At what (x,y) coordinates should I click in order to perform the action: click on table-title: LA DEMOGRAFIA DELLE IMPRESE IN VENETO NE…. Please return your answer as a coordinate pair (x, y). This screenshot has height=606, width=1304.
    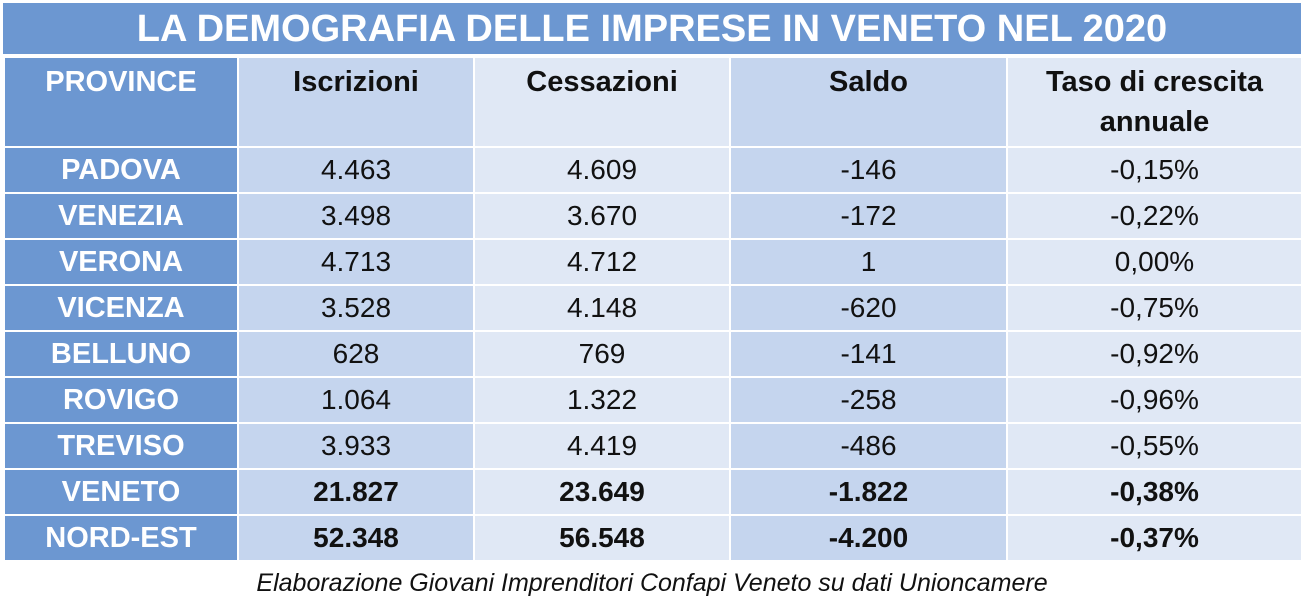
    Looking at the image, I should click on (652, 29).